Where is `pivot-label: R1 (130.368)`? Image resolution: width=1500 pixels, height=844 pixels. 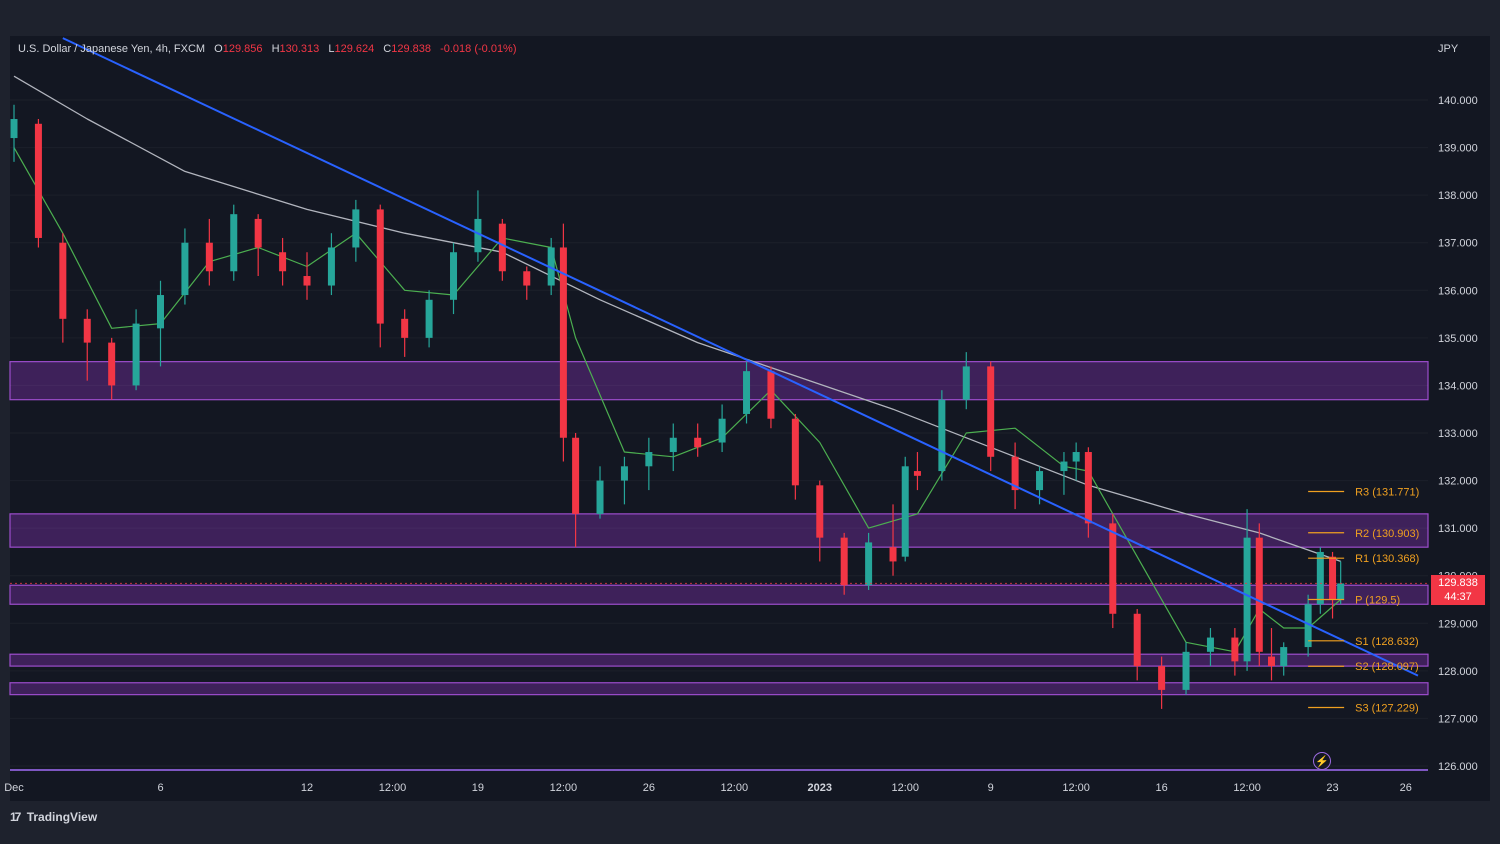
pivot-label: R1 (130.368) is located at coordinates (1387, 559).